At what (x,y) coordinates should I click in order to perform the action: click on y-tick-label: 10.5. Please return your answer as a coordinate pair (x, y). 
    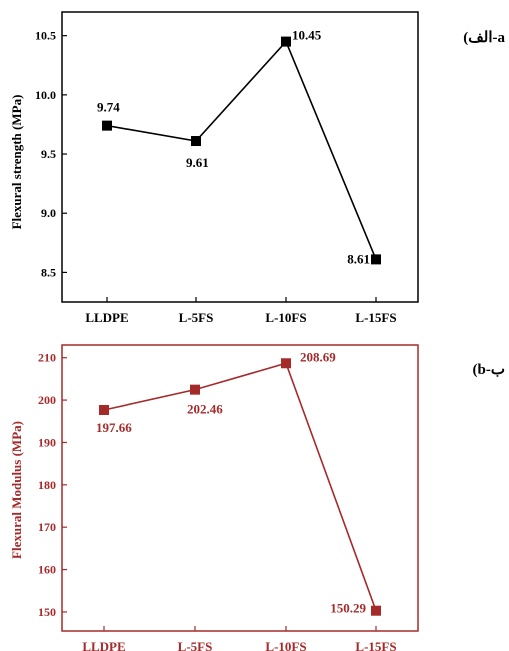
    Looking at the image, I should click on (45, 36).